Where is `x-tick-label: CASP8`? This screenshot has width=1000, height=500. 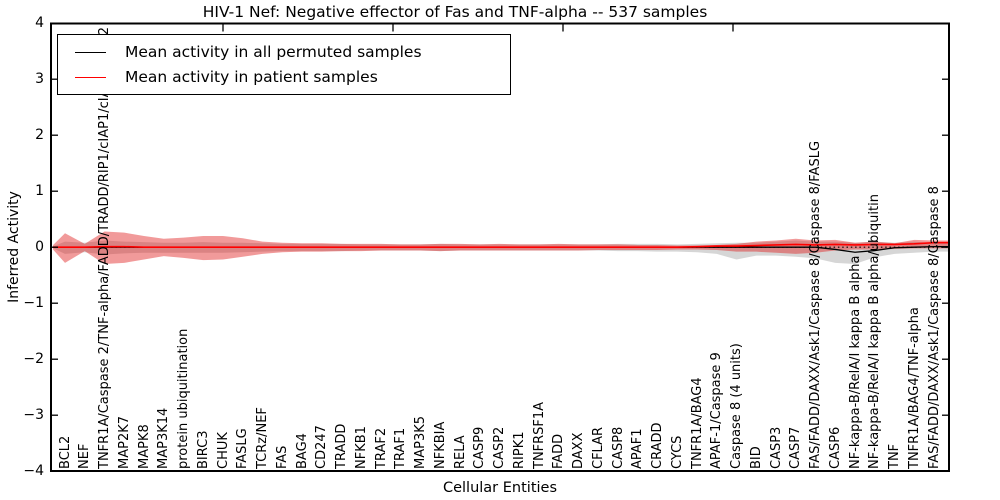 x-tick-label: CASP8 is located at coordinates (618, 447).